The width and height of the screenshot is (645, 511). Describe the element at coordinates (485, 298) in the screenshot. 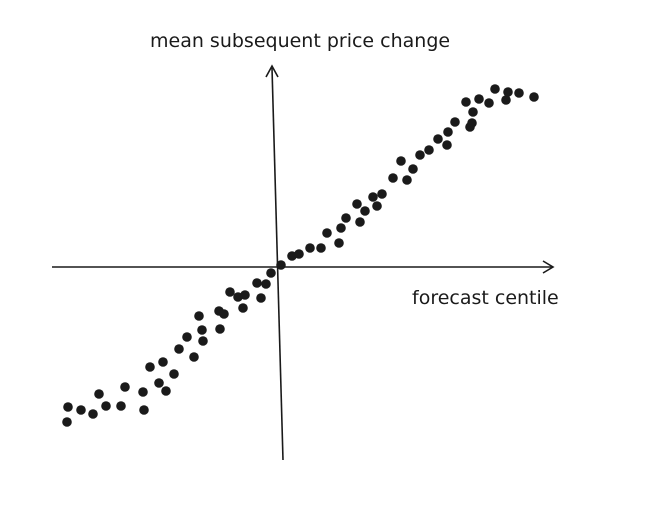

I see `x-axis-label: forecast centile` at that location.